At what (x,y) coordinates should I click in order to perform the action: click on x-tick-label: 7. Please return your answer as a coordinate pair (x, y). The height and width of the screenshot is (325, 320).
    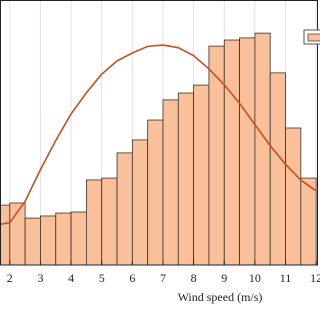
    Looking at the image, I should click on (163, 278).